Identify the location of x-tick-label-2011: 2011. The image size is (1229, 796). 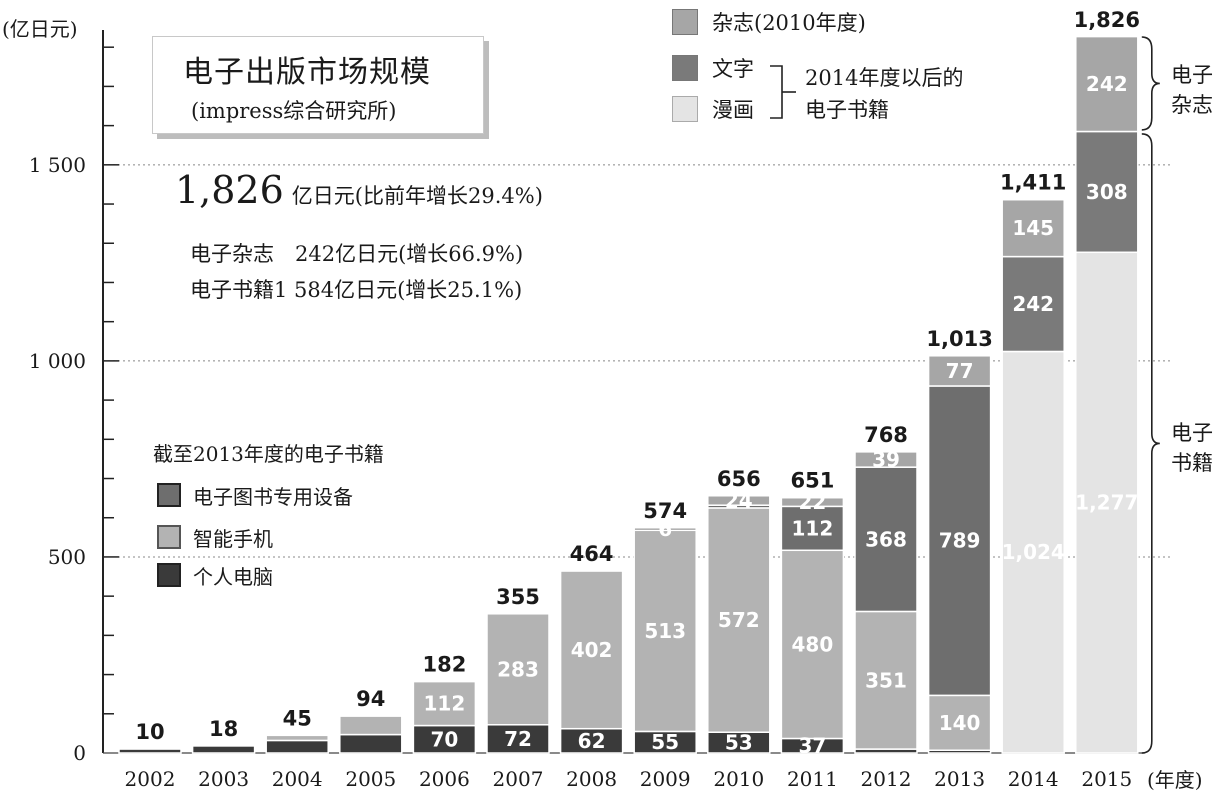
(812, 779).